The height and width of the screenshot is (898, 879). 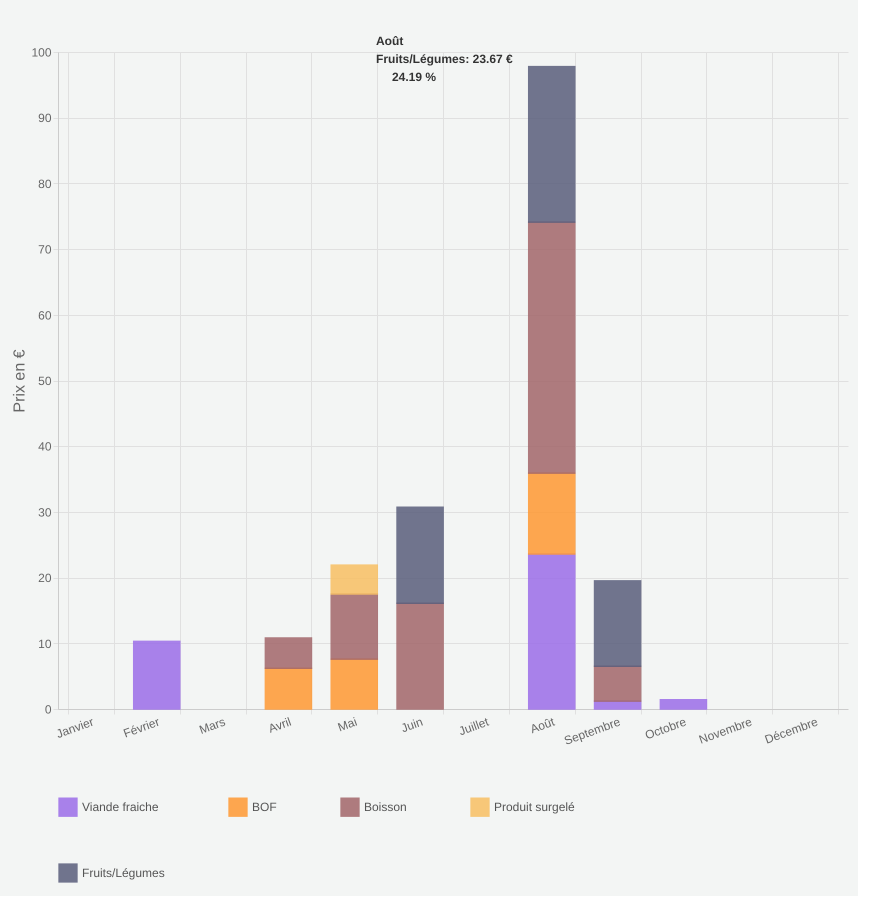 I want to click on y-axis-title: Prix en €, so click(x=19, y=381).